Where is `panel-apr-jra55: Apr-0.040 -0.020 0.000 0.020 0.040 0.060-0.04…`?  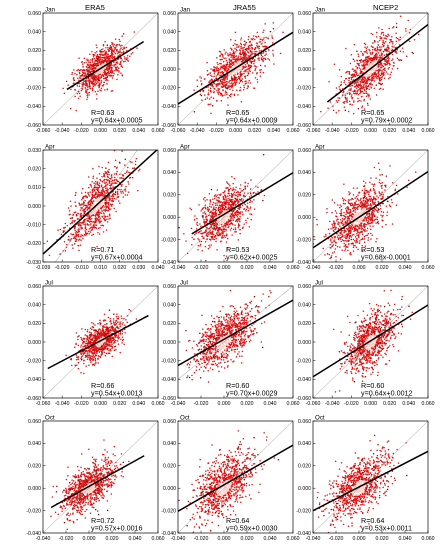
panel-apr-jra55: Apr-0.040 -0.020 0.000 0.020 0.040 0.060-0.04… is located at coordinates (230, 208).